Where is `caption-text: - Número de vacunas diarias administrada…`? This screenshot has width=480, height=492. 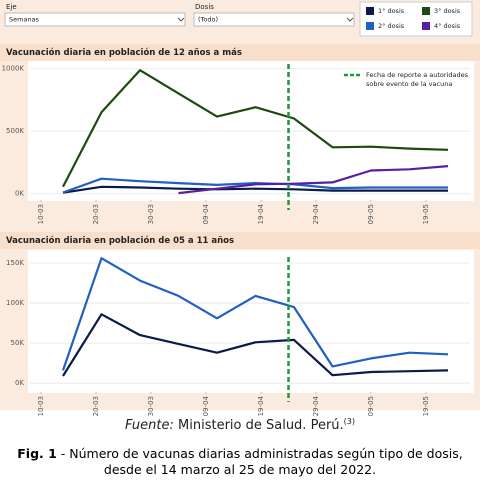
caption-text: - Número de vacunas diarias administrada… is located at coordinates (259, 461).